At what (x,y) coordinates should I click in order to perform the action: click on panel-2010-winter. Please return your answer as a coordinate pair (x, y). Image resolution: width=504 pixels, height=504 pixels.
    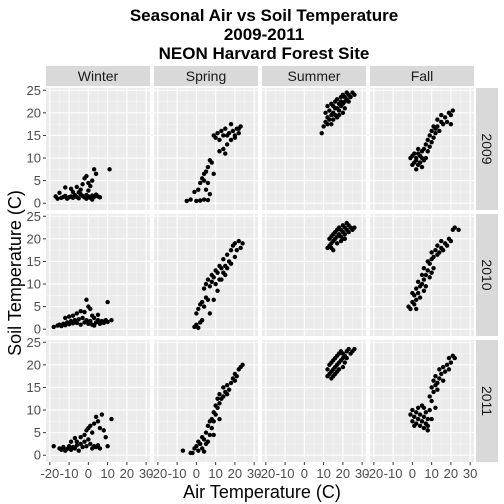
    Looking at the image, I should click on (98, 275).